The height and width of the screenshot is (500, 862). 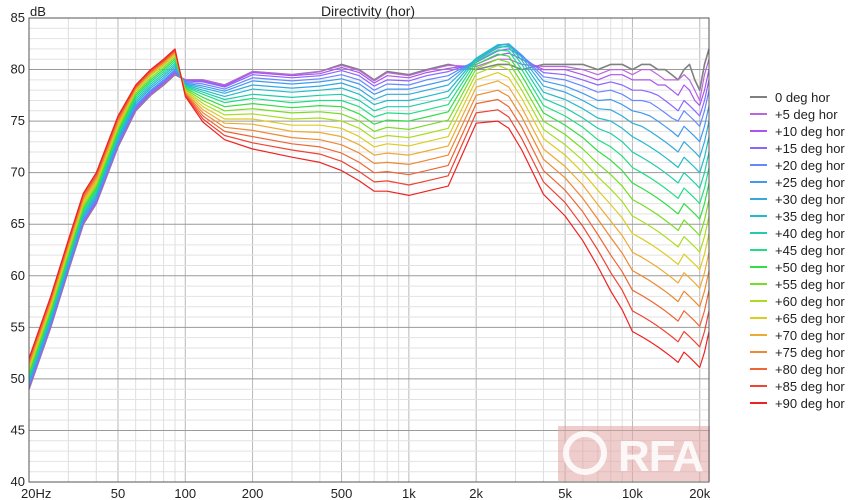 What do you see at coordinates (366, 493) in the screenshot?
I see `x-tick-labels: 20Hz 50 100 200 500 1k 2k 5k 10k 20k` at bounding box center [366, 493].